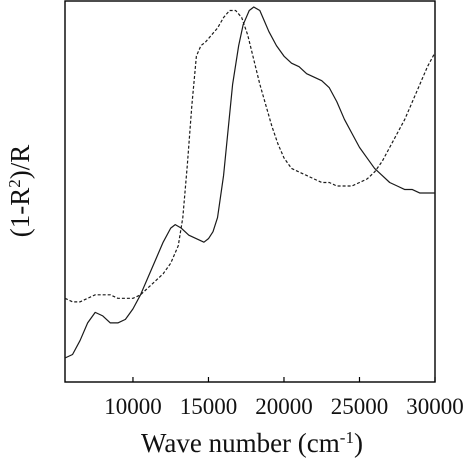 The width and height of the screenshot is (474, 470). I want to click on y-axis-title: (1-R2)/R, so click(20, 191).